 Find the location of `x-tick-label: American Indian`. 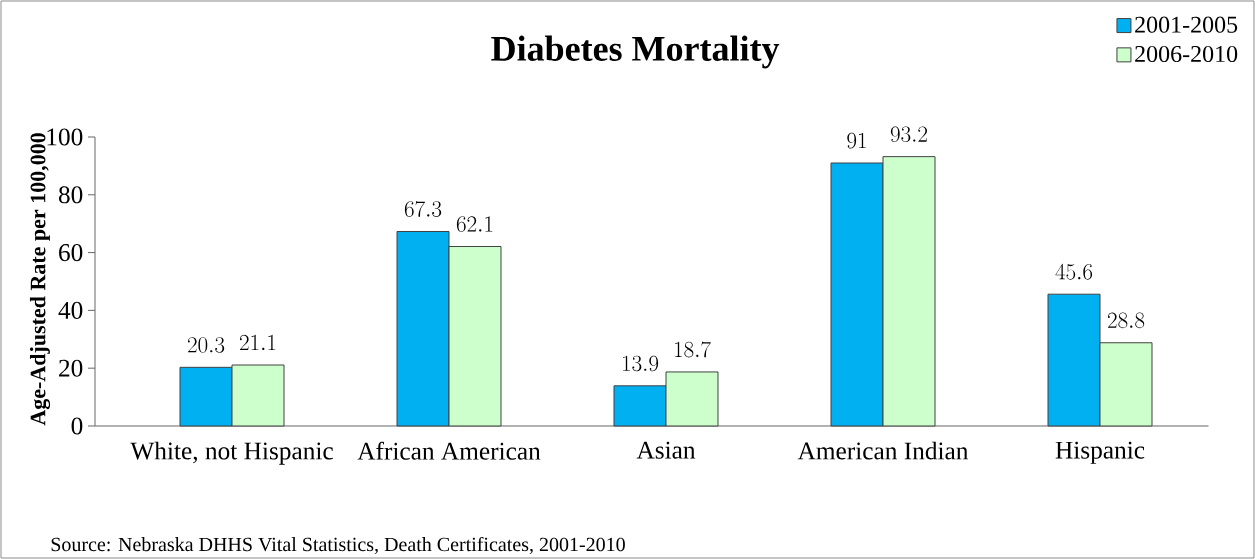

x-tick-label: American Indian is located at coordinates (883, 450).